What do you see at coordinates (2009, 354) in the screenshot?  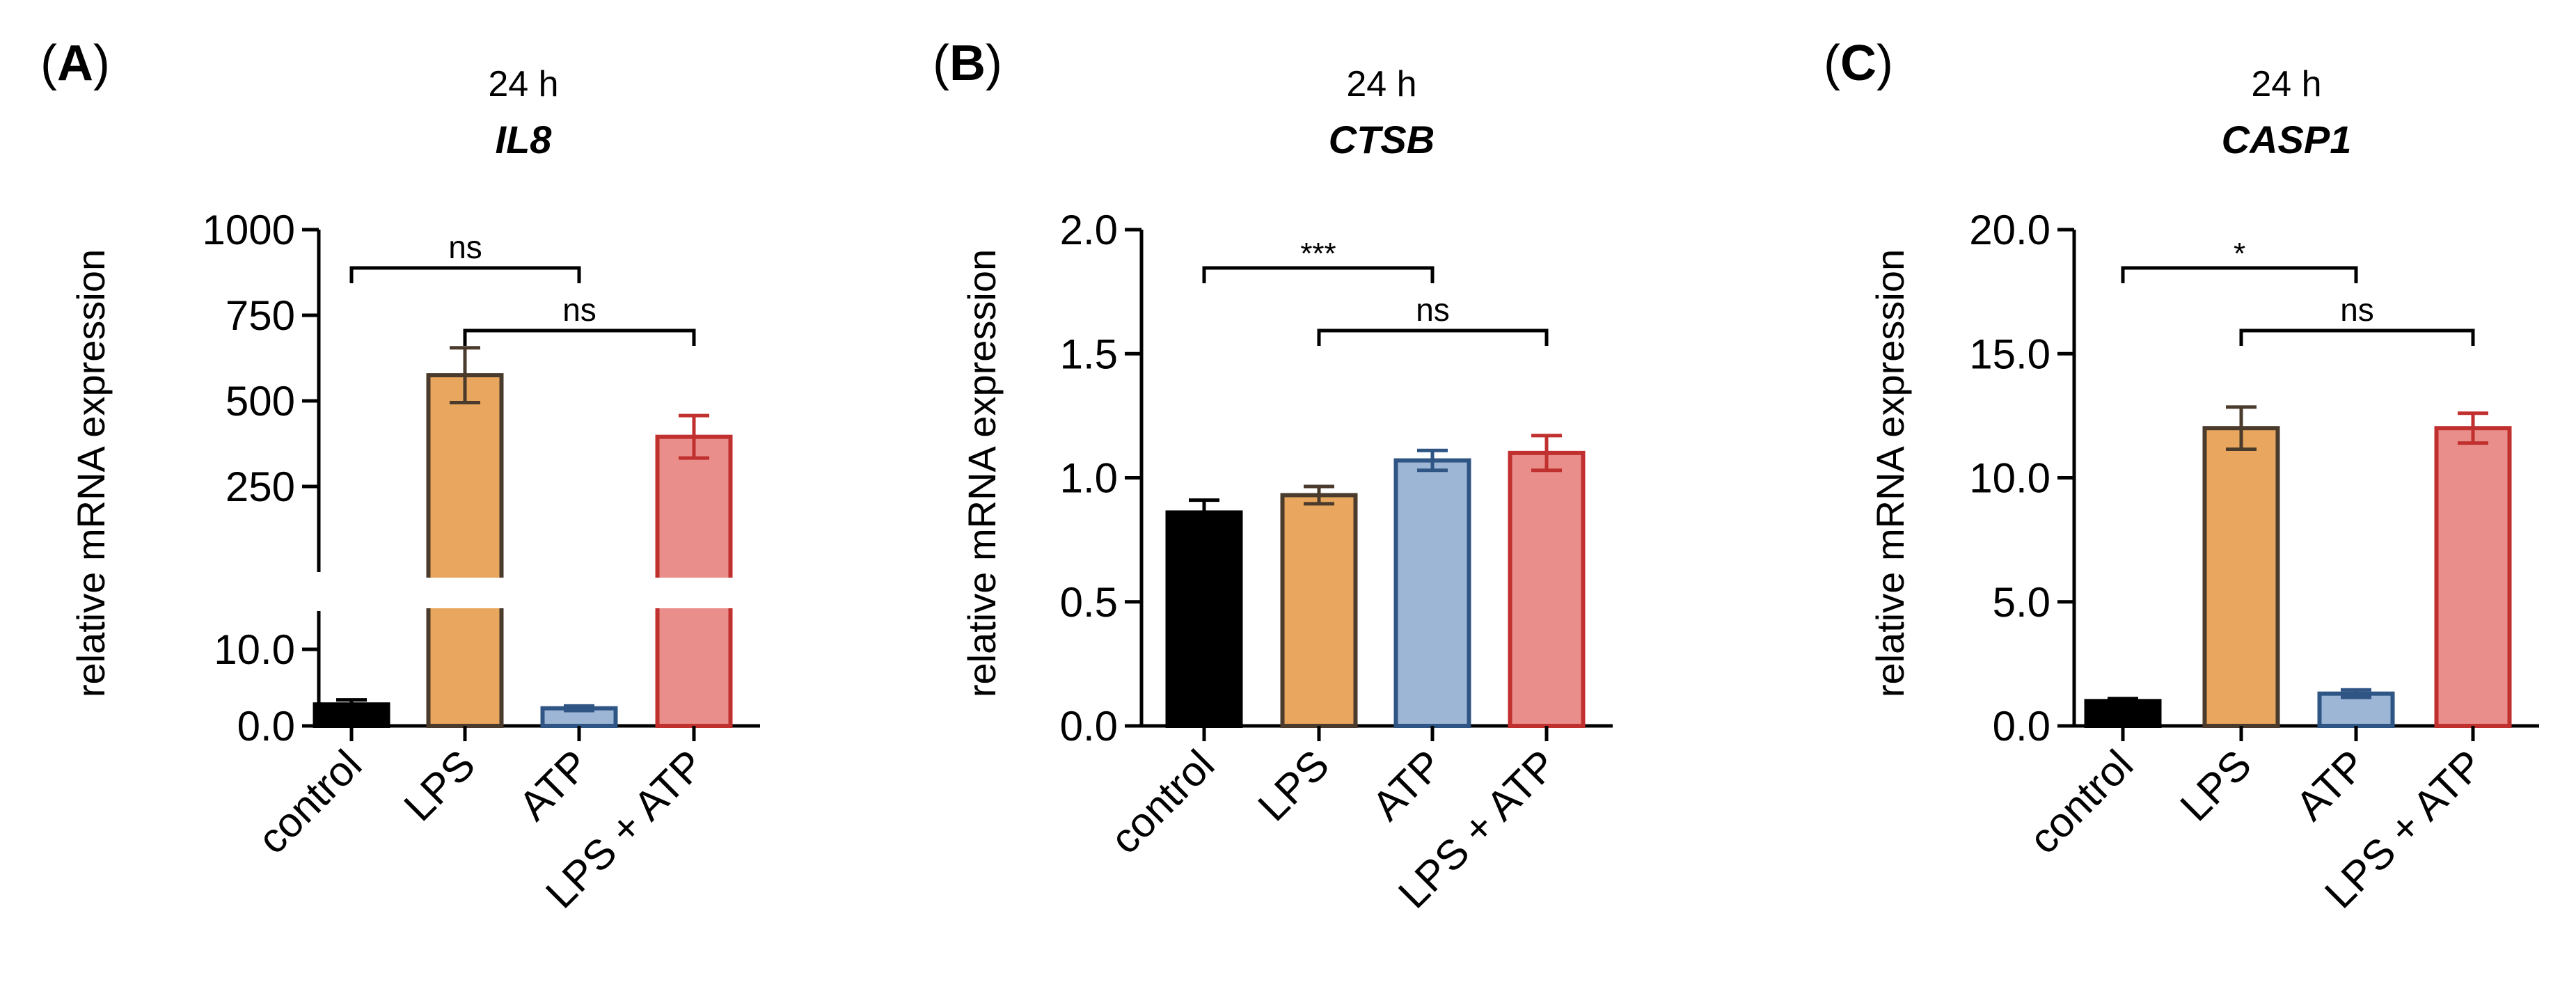 I see `y-tick-label: 15.0` at bounding box center [2009, 354].